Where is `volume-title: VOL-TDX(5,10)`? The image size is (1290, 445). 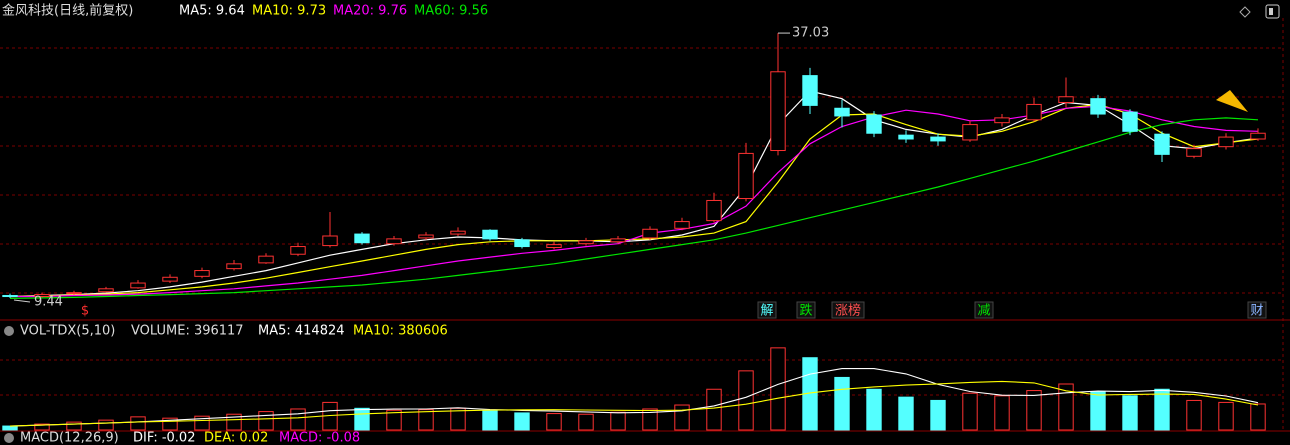
volume-title: VOL-TDX(5,10) is located at coordinates (67, 331).